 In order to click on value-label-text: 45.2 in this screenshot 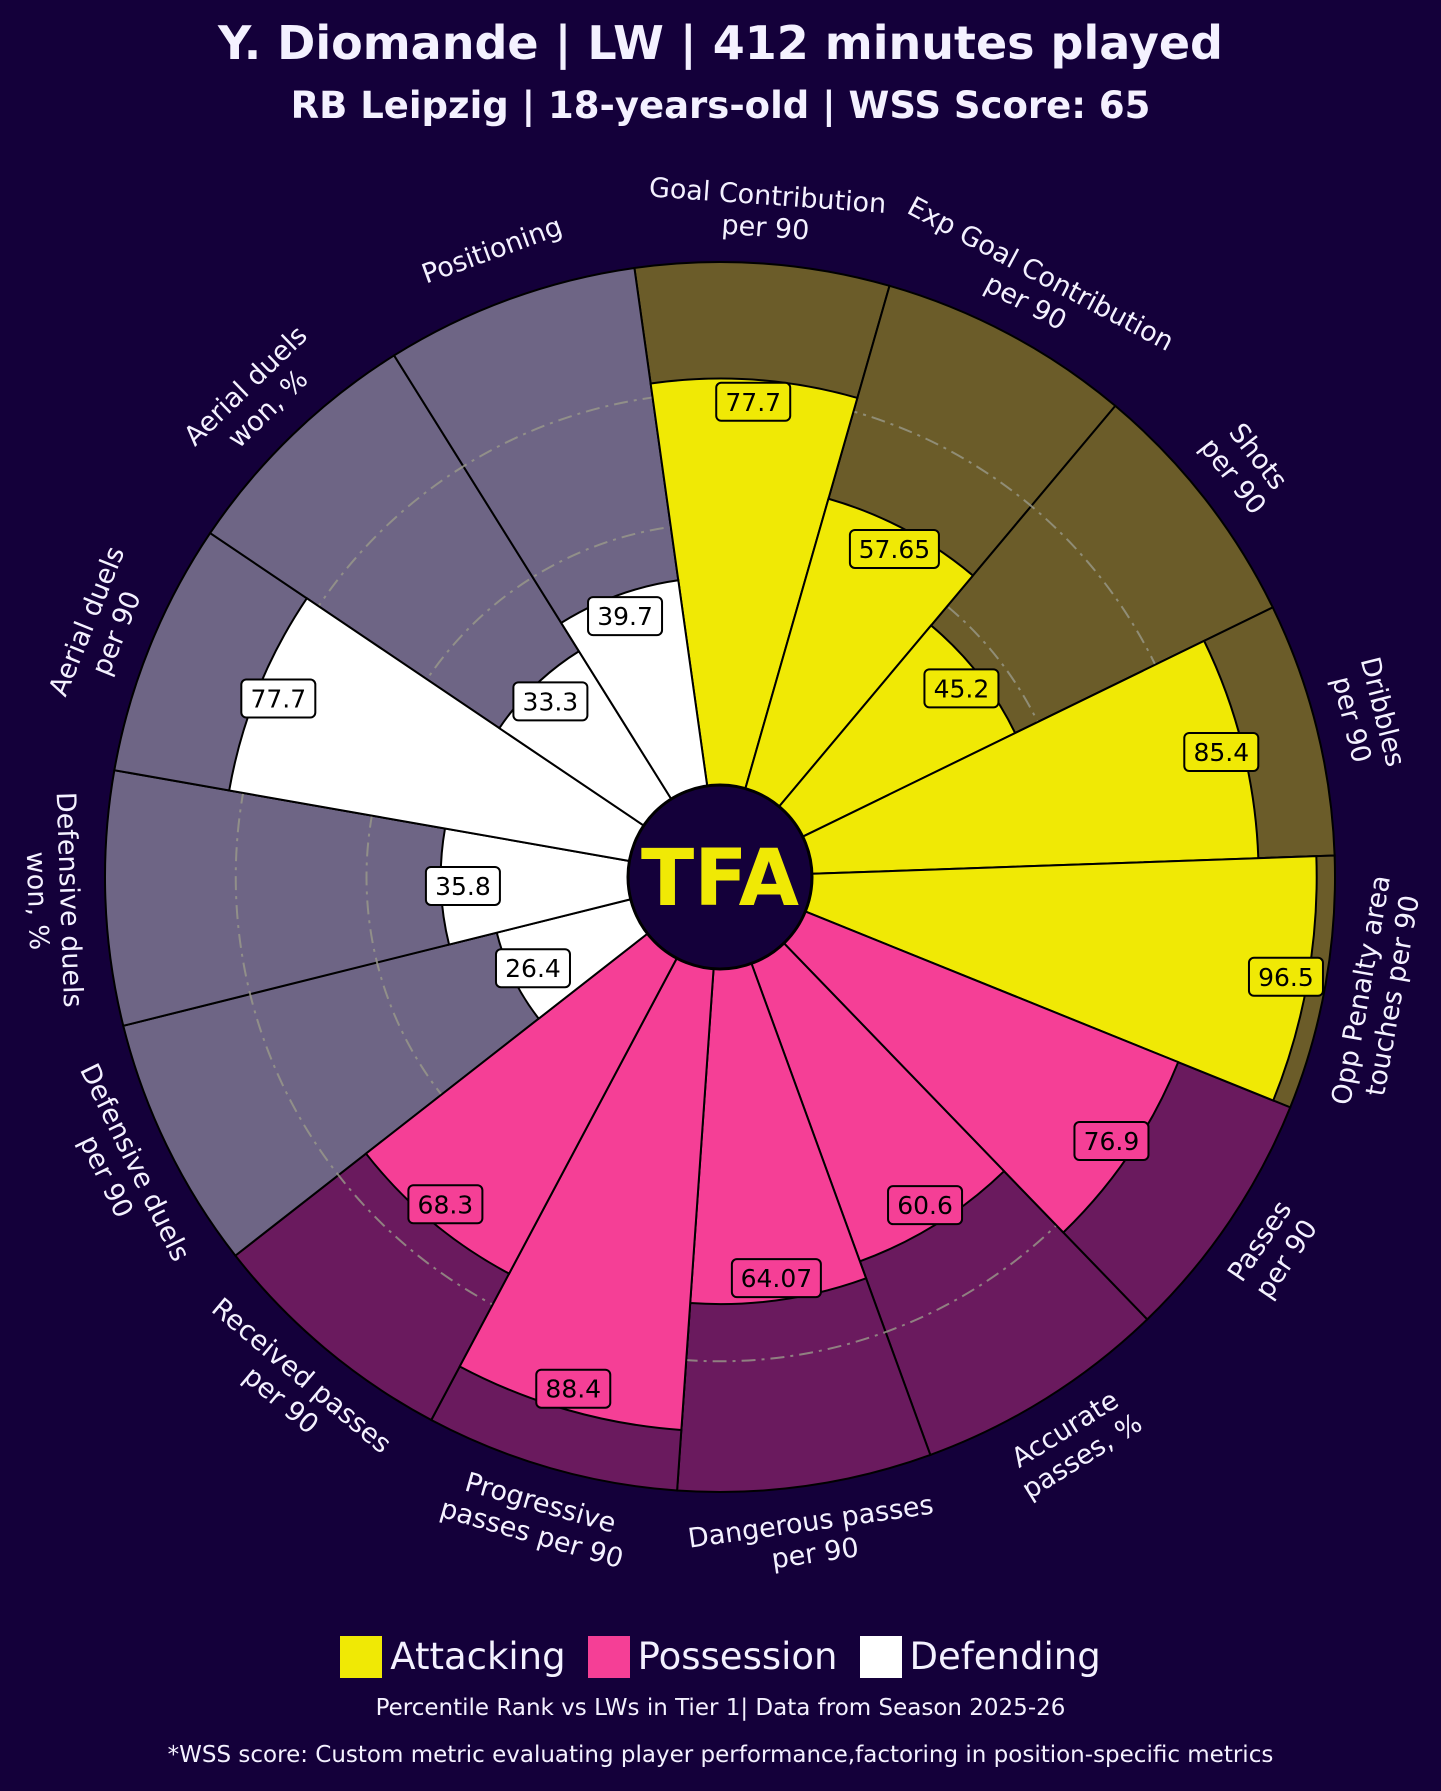, I will do `click(962, 688)`.